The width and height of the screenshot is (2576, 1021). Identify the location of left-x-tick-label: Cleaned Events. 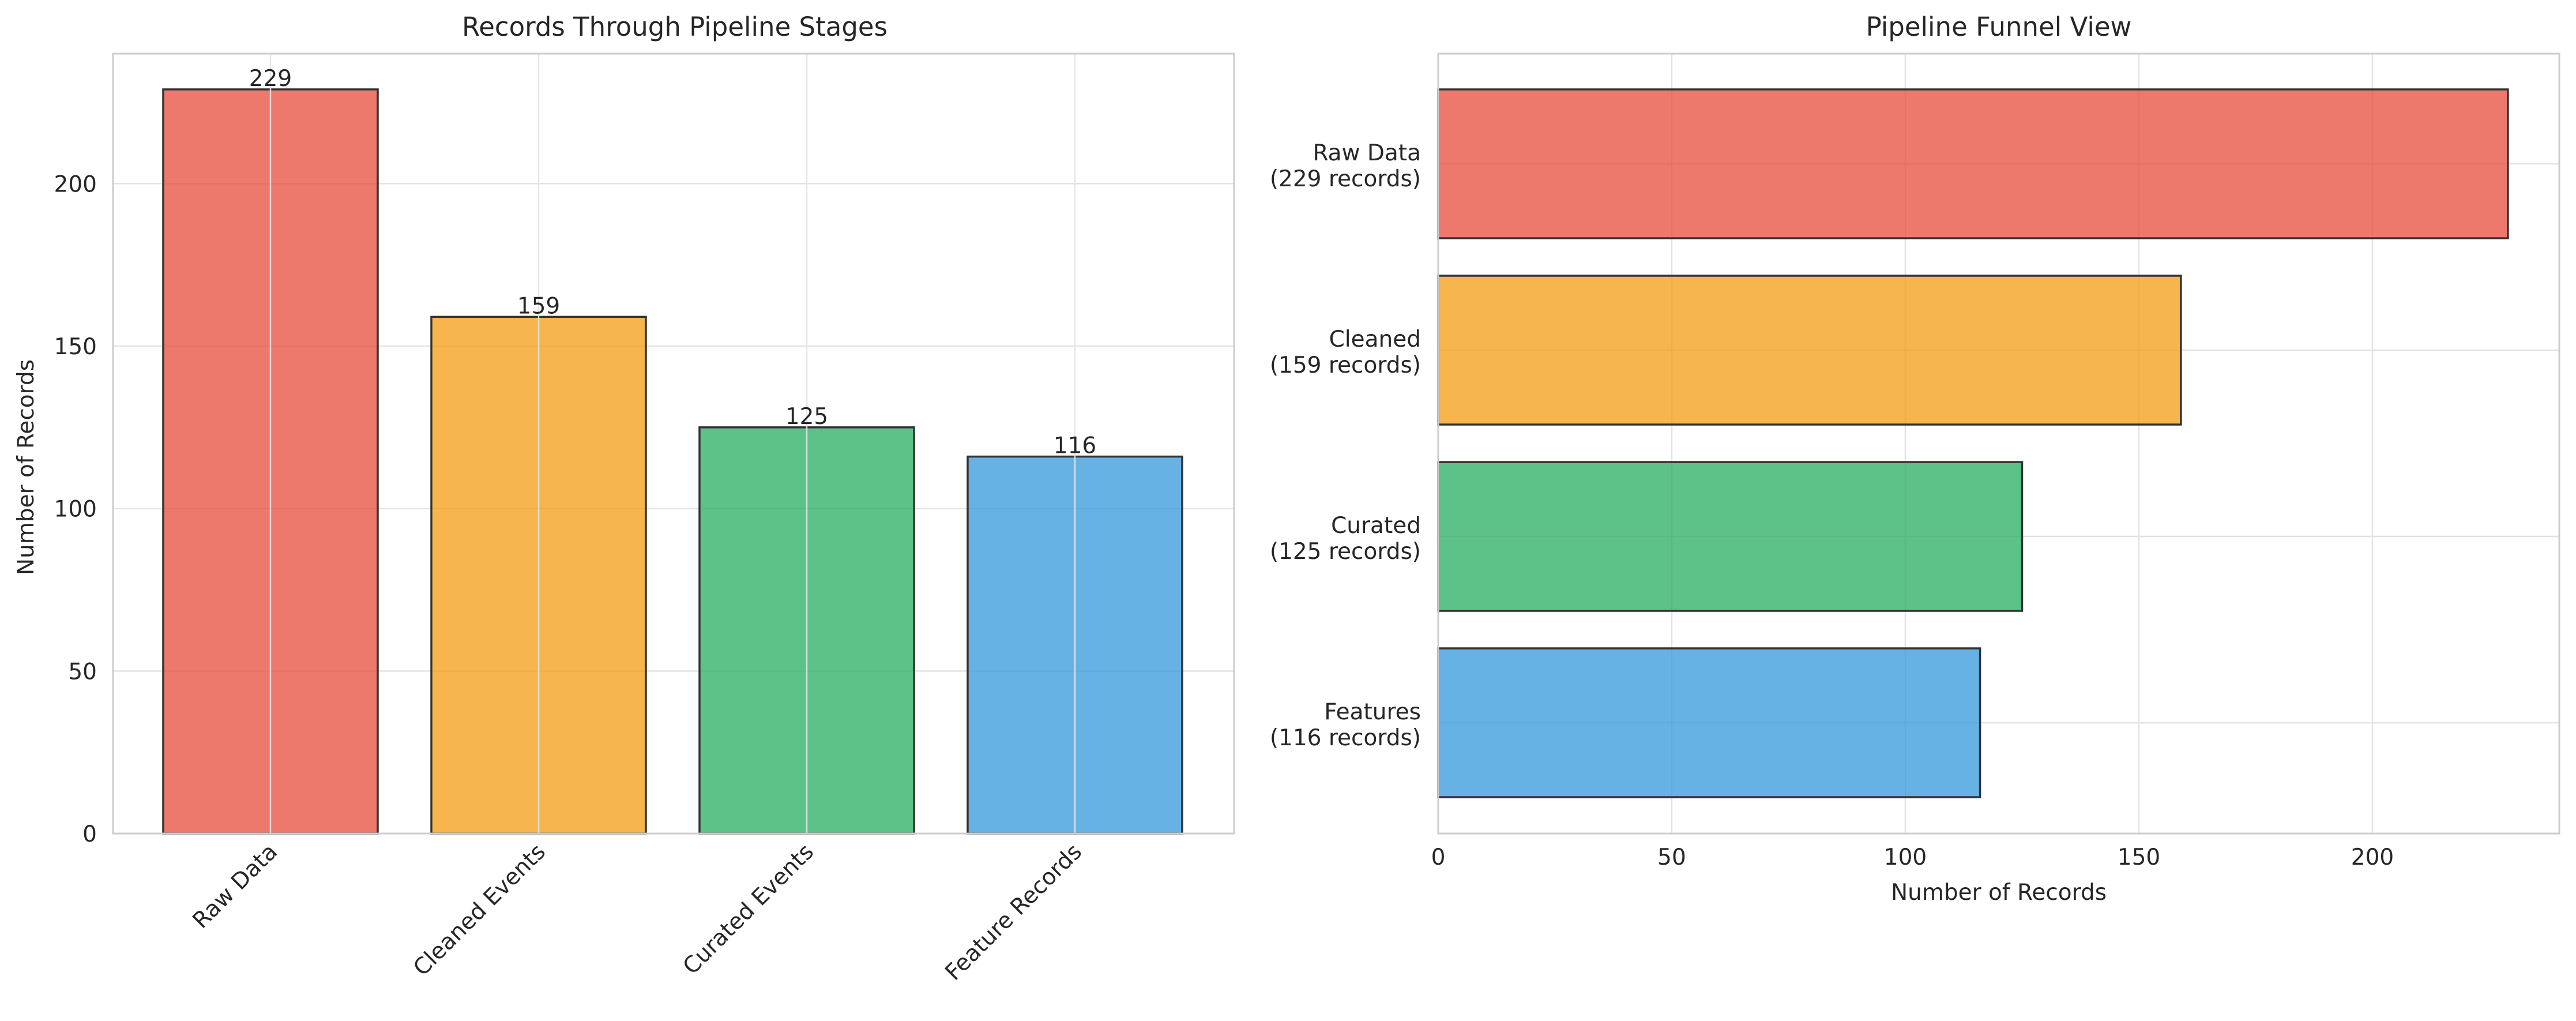
(479, 910).